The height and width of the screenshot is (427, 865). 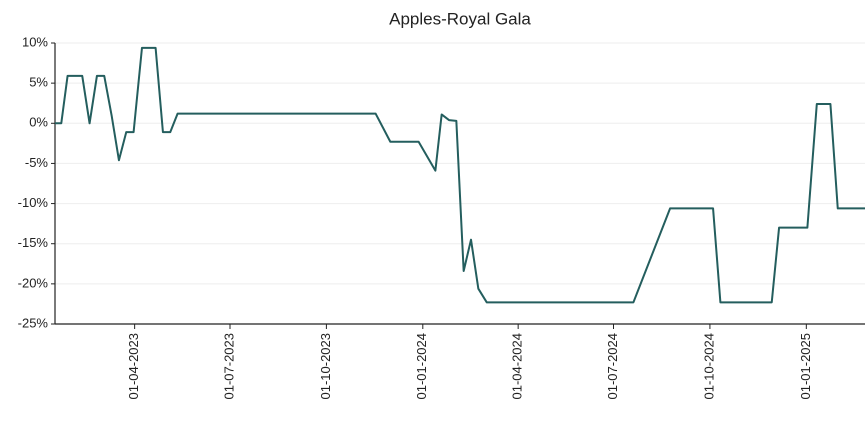 I want to click on y-tick-label: -15%, so click(x=33, y=242).